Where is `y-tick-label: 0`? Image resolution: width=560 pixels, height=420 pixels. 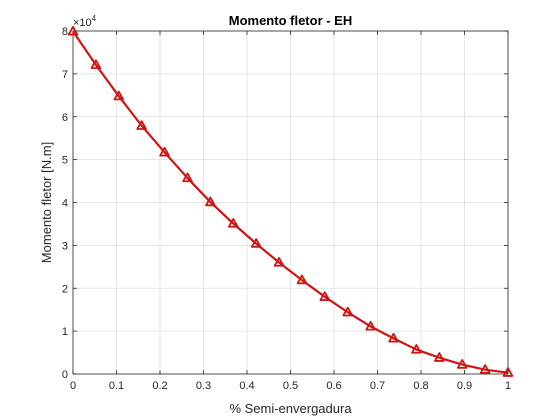
y-tick-label: 0 is located at coordinates (65, 375).